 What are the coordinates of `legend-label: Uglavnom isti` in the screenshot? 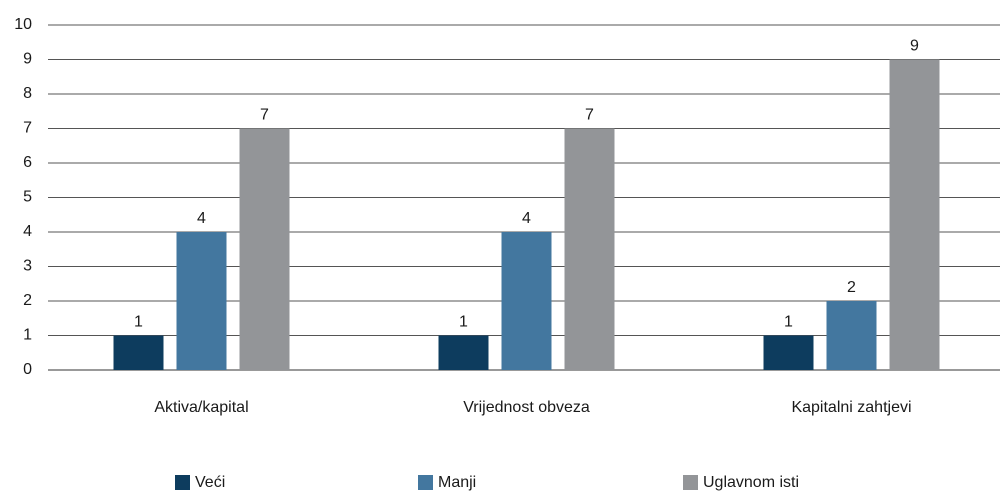 It's located at (751, 482).